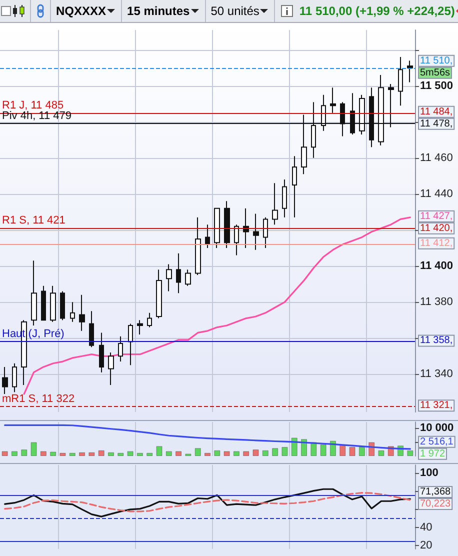 The height and width of the screenshot is (556, 458). Describe the element at coordinates (436, 374) in the screenshot. I see `y-tick-label: 11 340` at that location.